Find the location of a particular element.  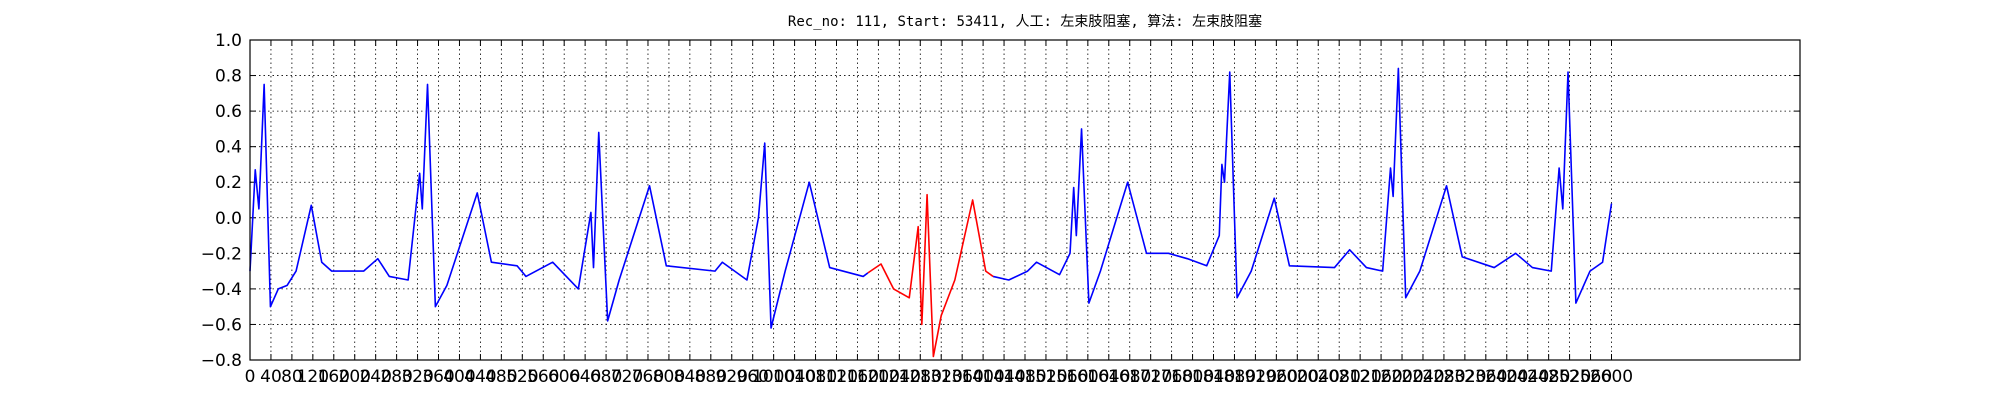

x-tick-label: 920 is located at coordinates (732, 377).